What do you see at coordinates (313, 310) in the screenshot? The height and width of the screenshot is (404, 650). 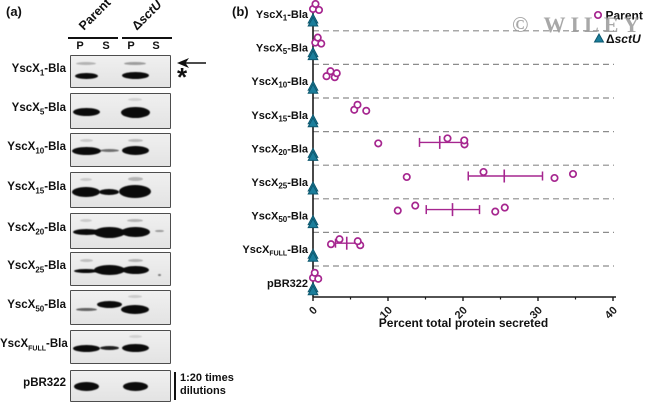 I see `x-tick-label: 0` at bounding box center [313, 310].